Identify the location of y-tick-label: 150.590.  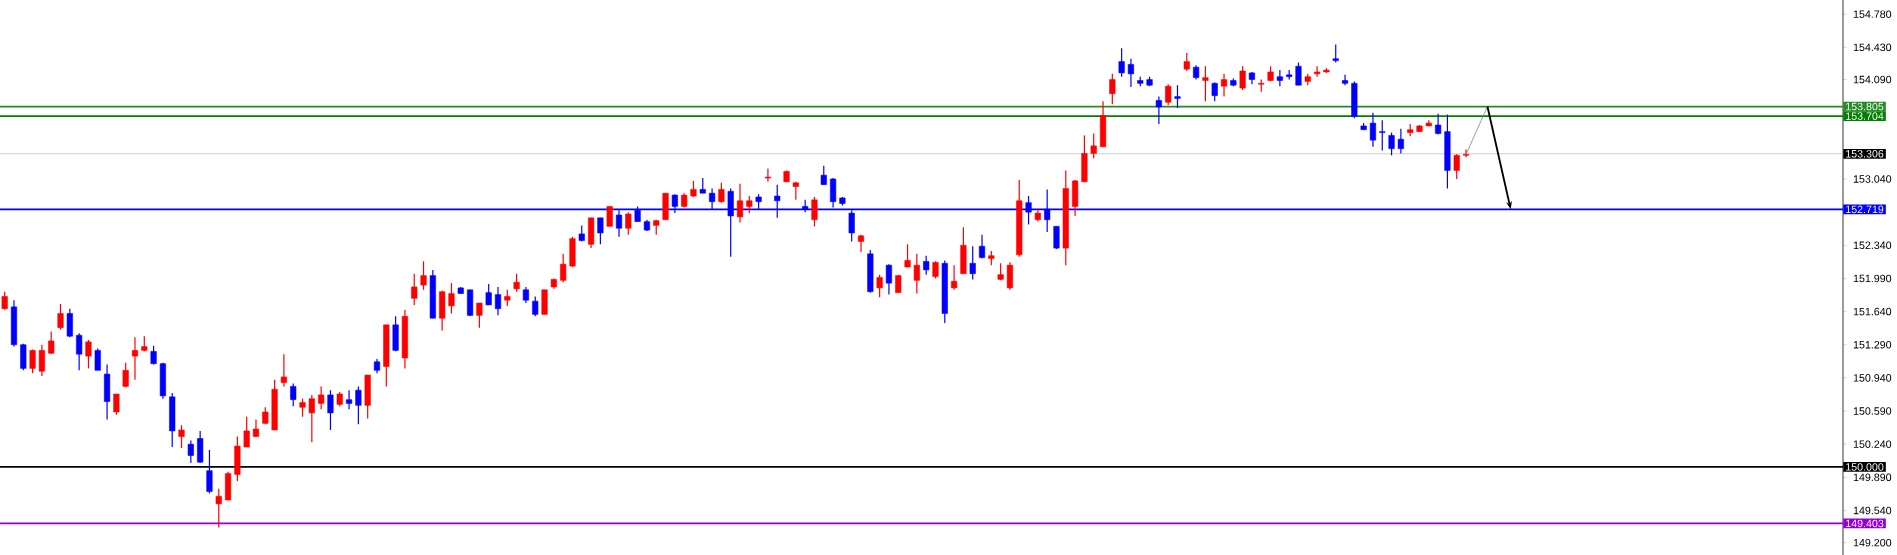
(1872, 411).